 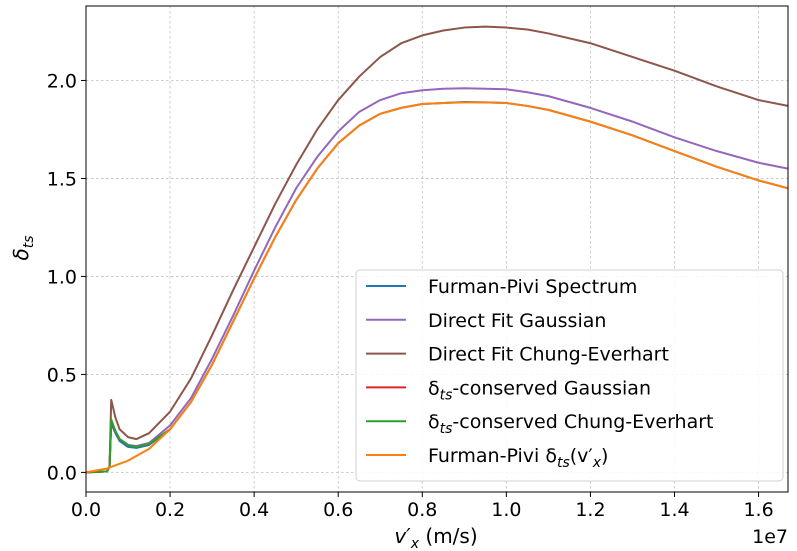 I want to click on x-tick-label: 1.0, so click(x=506, y=510).